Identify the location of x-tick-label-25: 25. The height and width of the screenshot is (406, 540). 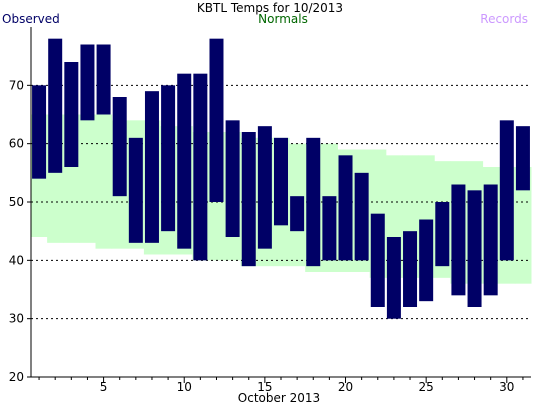
(426, 387).